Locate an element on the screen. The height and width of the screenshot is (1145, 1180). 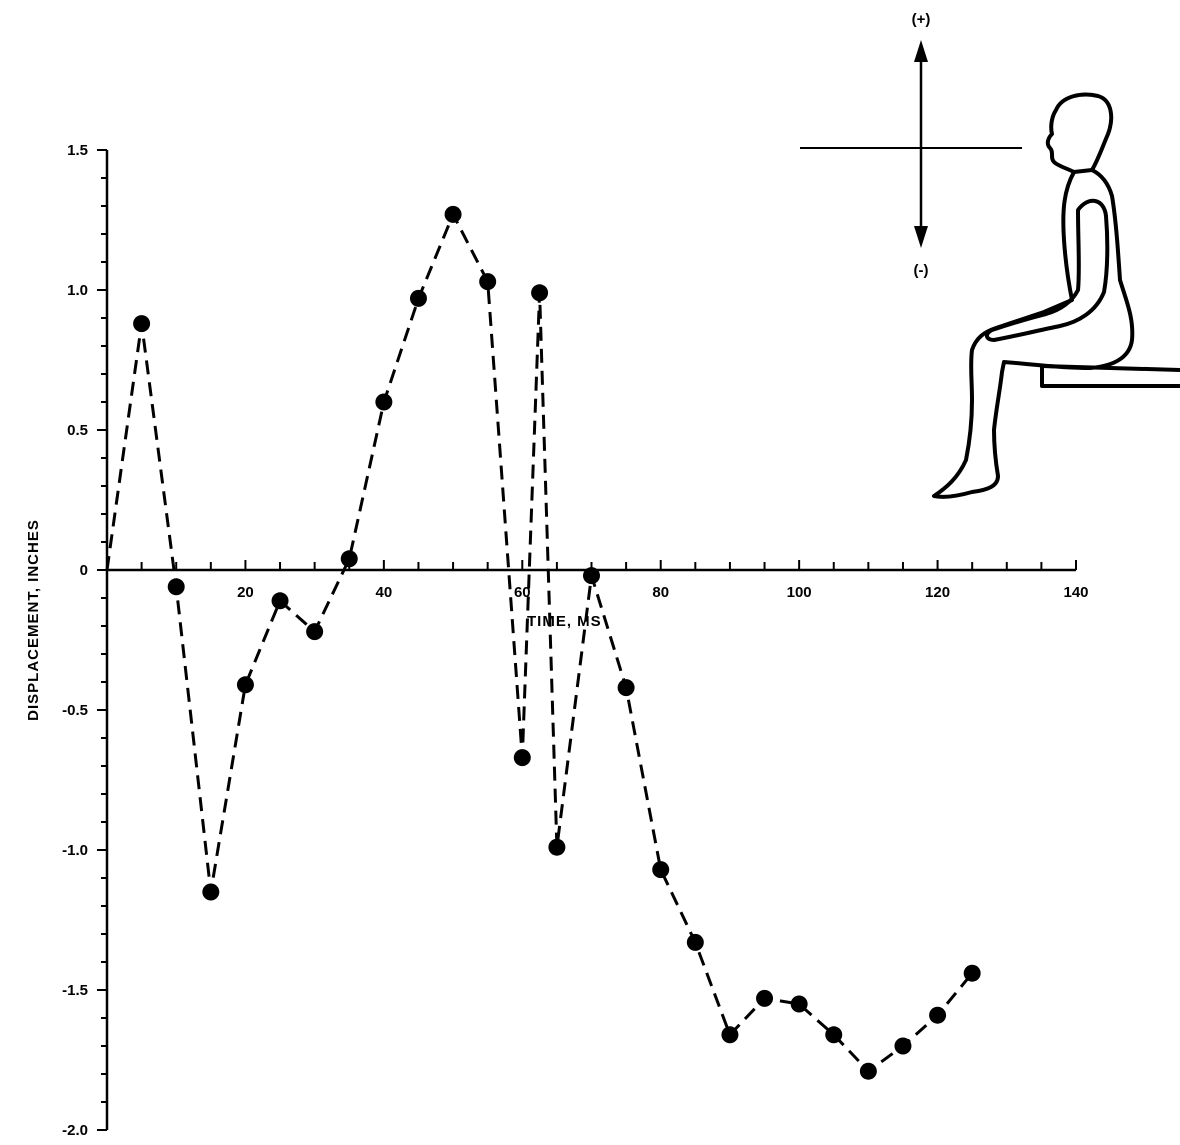
x-tick-label: 20 is located at coordinates (245, 592).